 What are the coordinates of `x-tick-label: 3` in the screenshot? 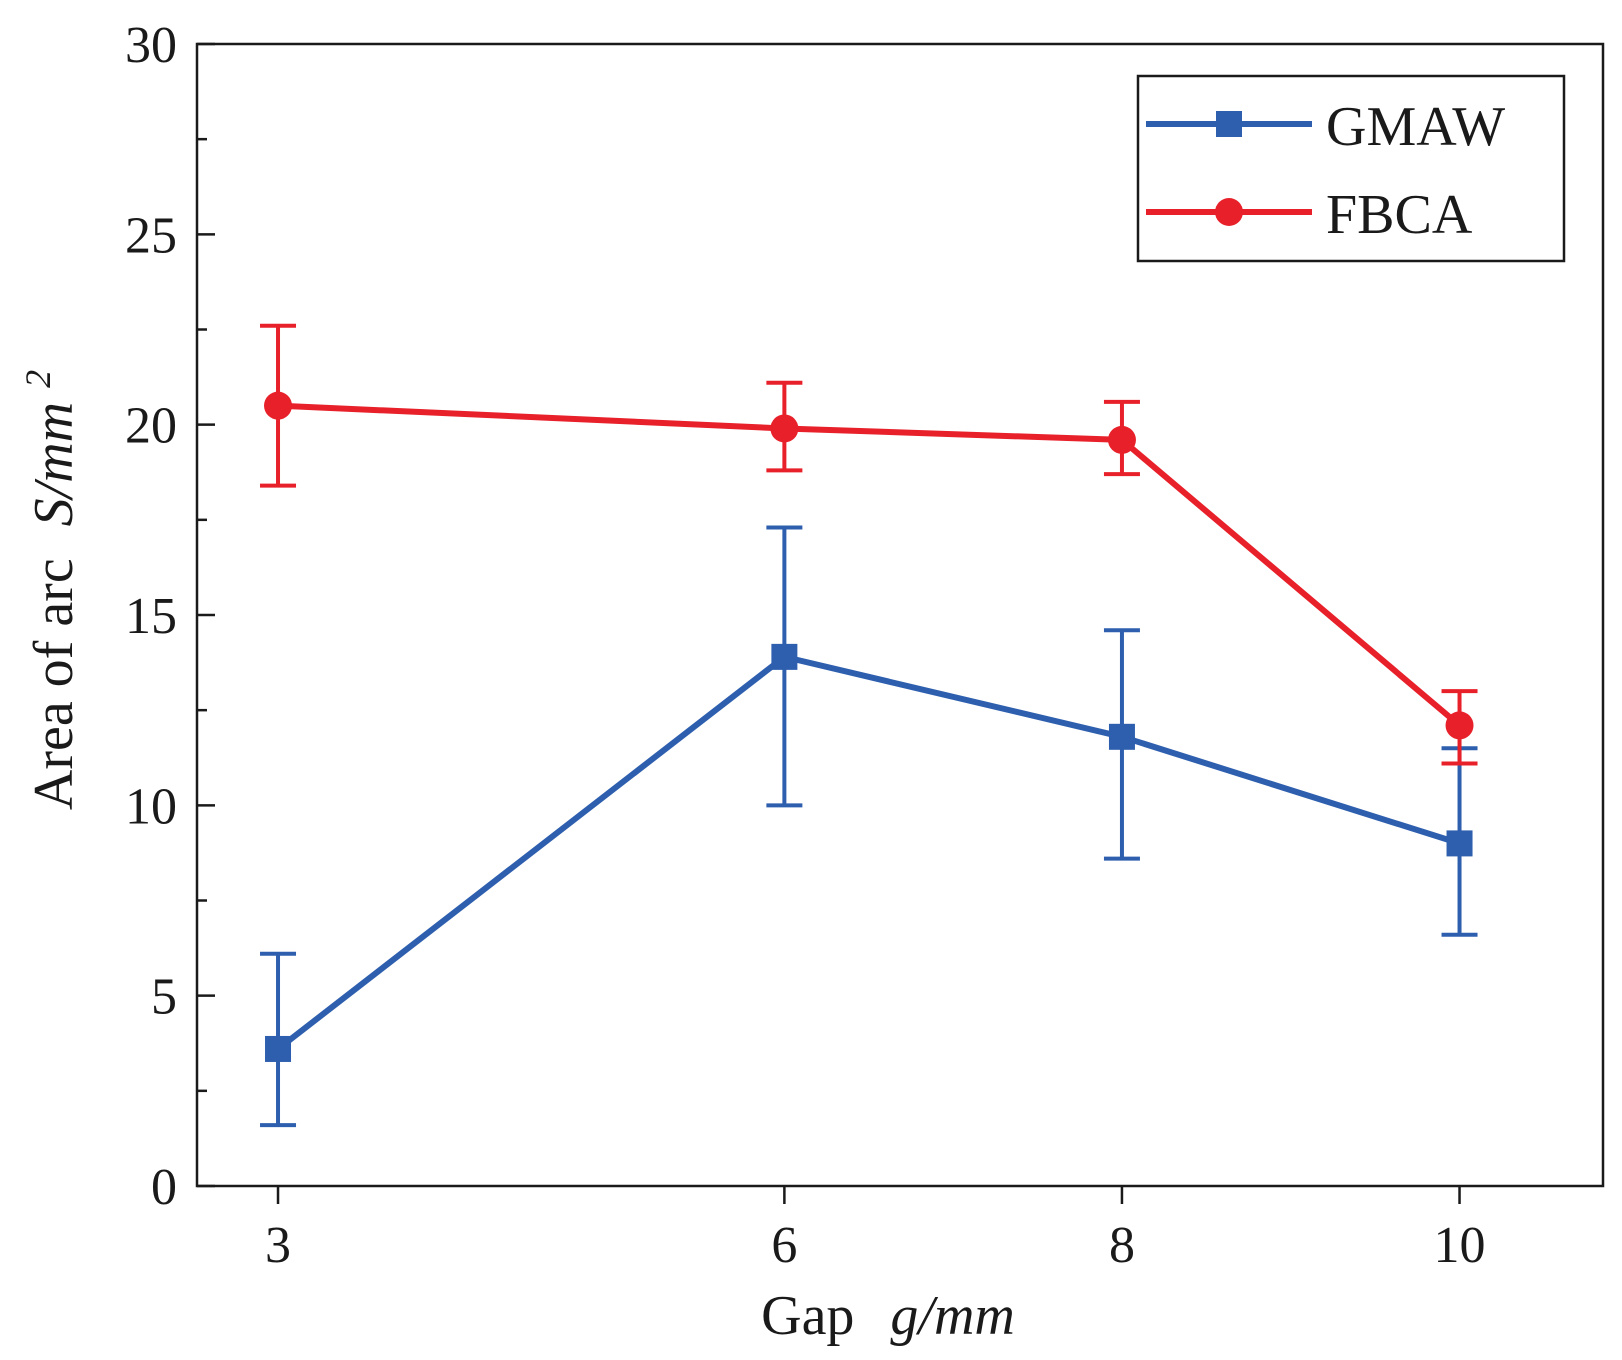 It's located at (278, 1245).